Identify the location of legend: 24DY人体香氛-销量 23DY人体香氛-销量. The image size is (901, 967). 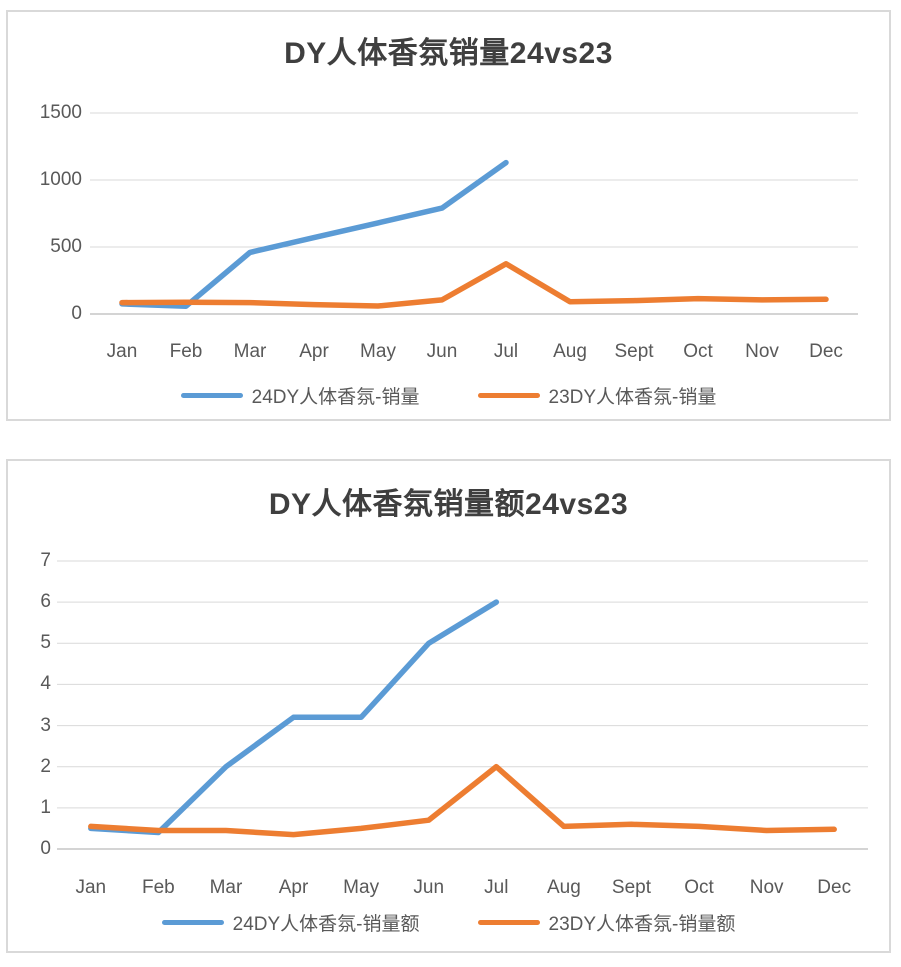
(448, 395).